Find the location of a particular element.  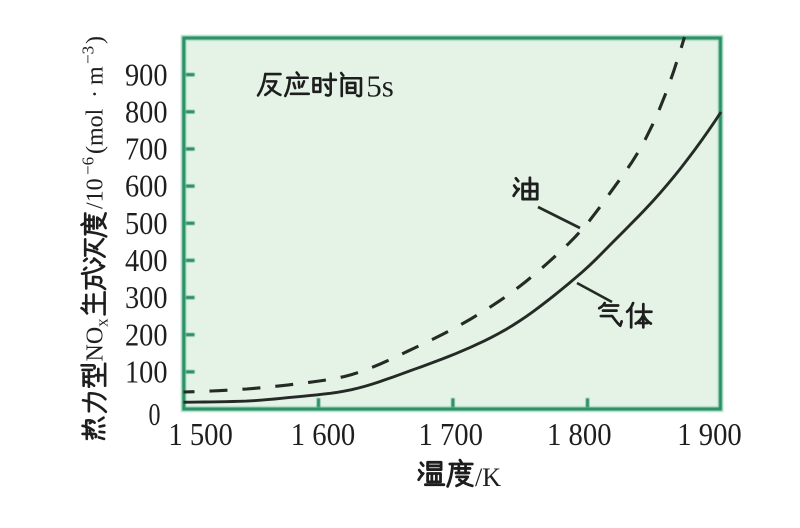

svg-text: 400 is located at coordinates (146, 260).